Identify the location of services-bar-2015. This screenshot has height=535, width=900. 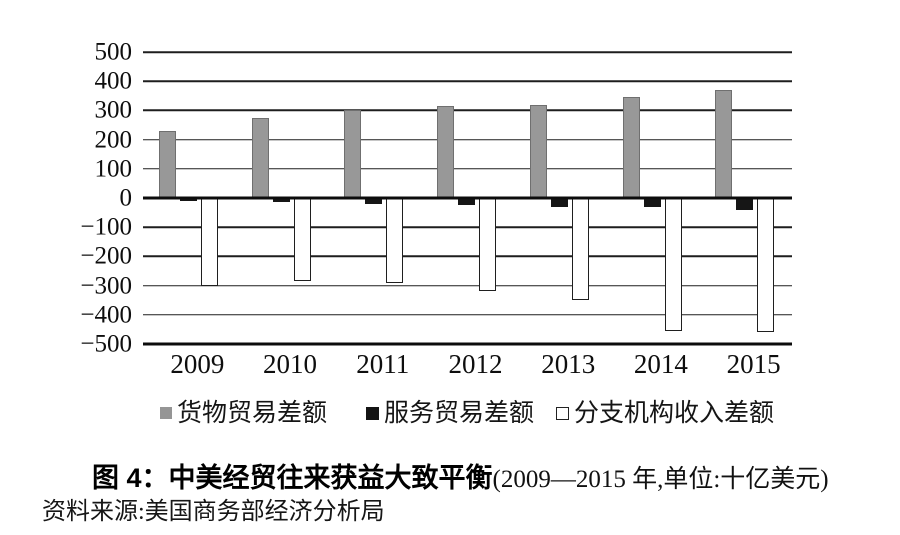
(745, 204).